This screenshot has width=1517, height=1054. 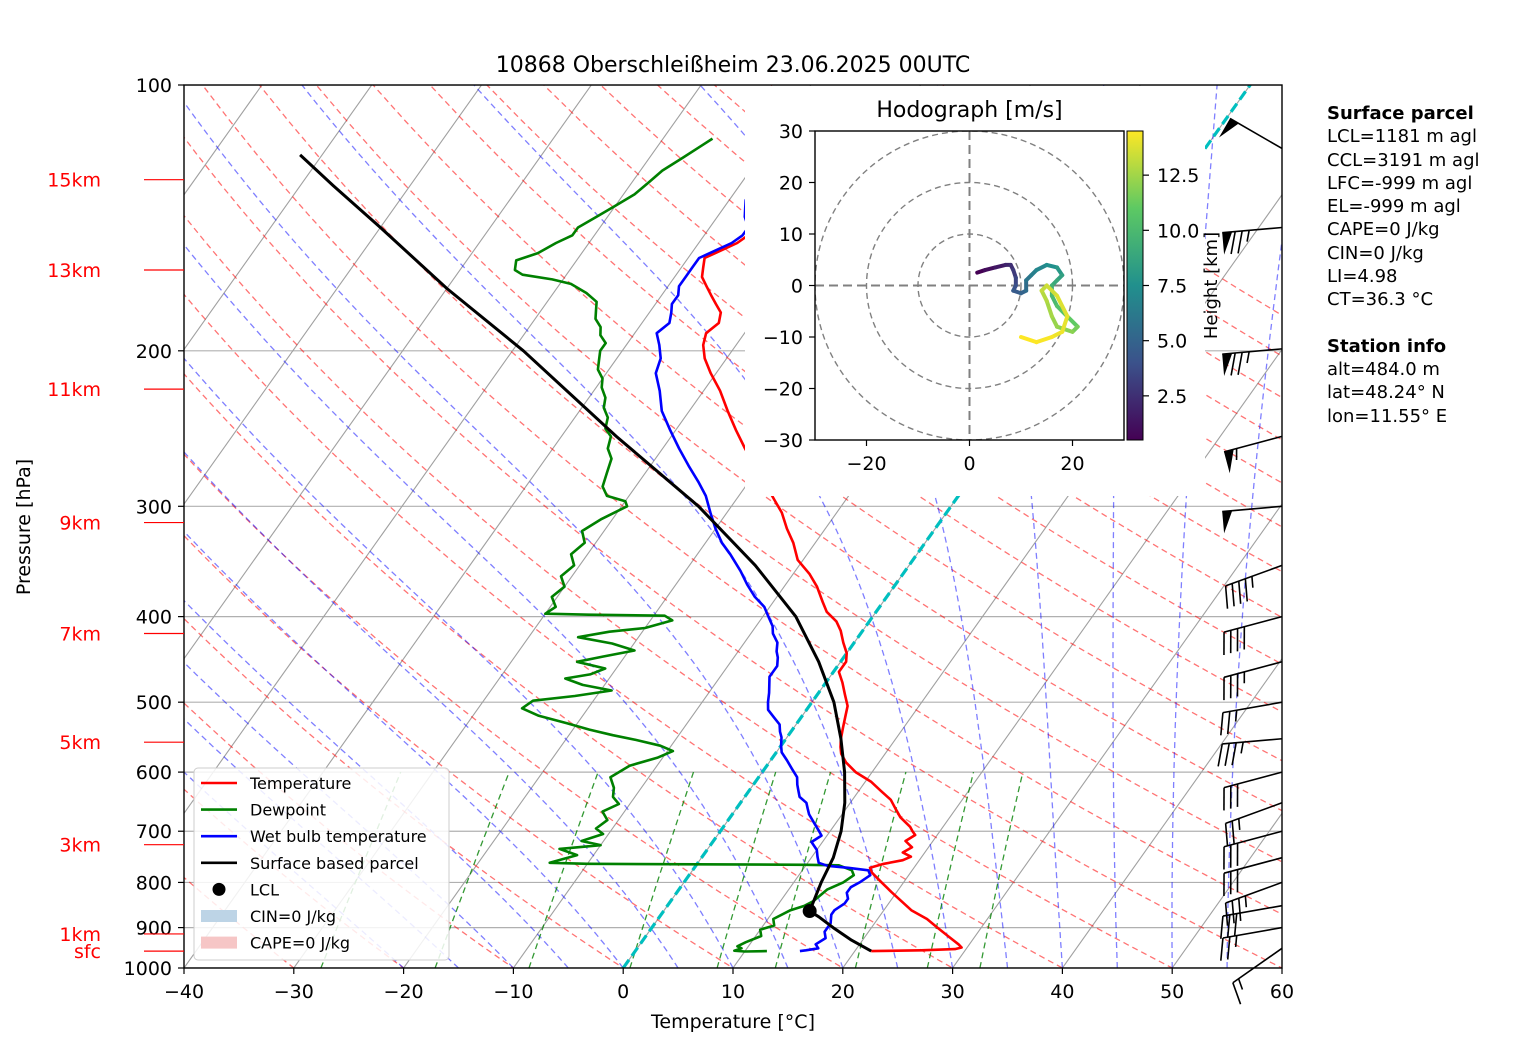 I want to click on x-tick-label: −40, so click(x=184, y=992).